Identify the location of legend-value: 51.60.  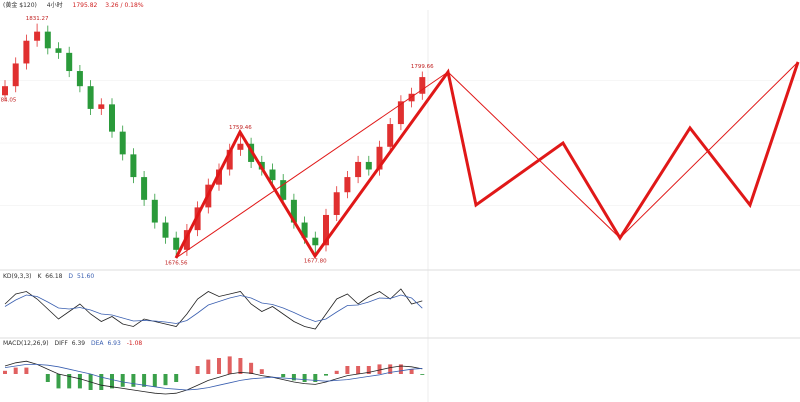
(85, 276).